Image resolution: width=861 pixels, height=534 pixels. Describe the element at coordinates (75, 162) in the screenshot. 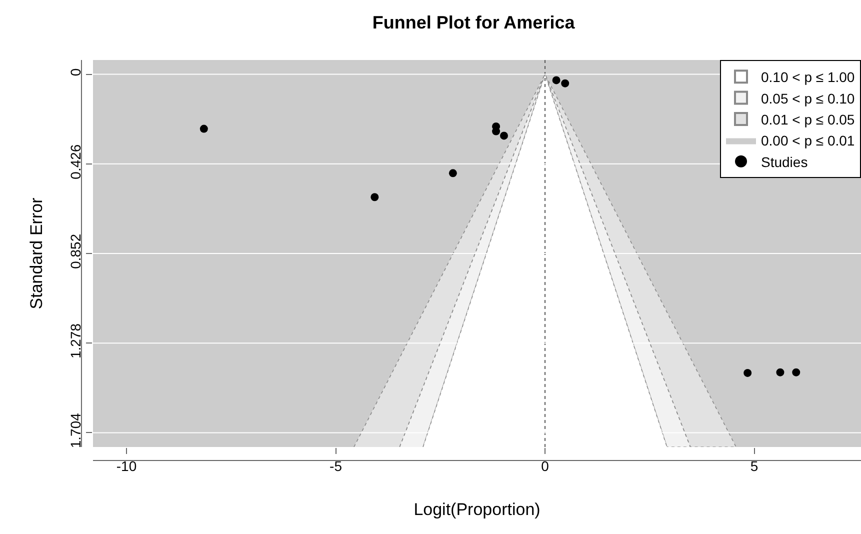

I see `y-tick-label: 0.426` at that location.